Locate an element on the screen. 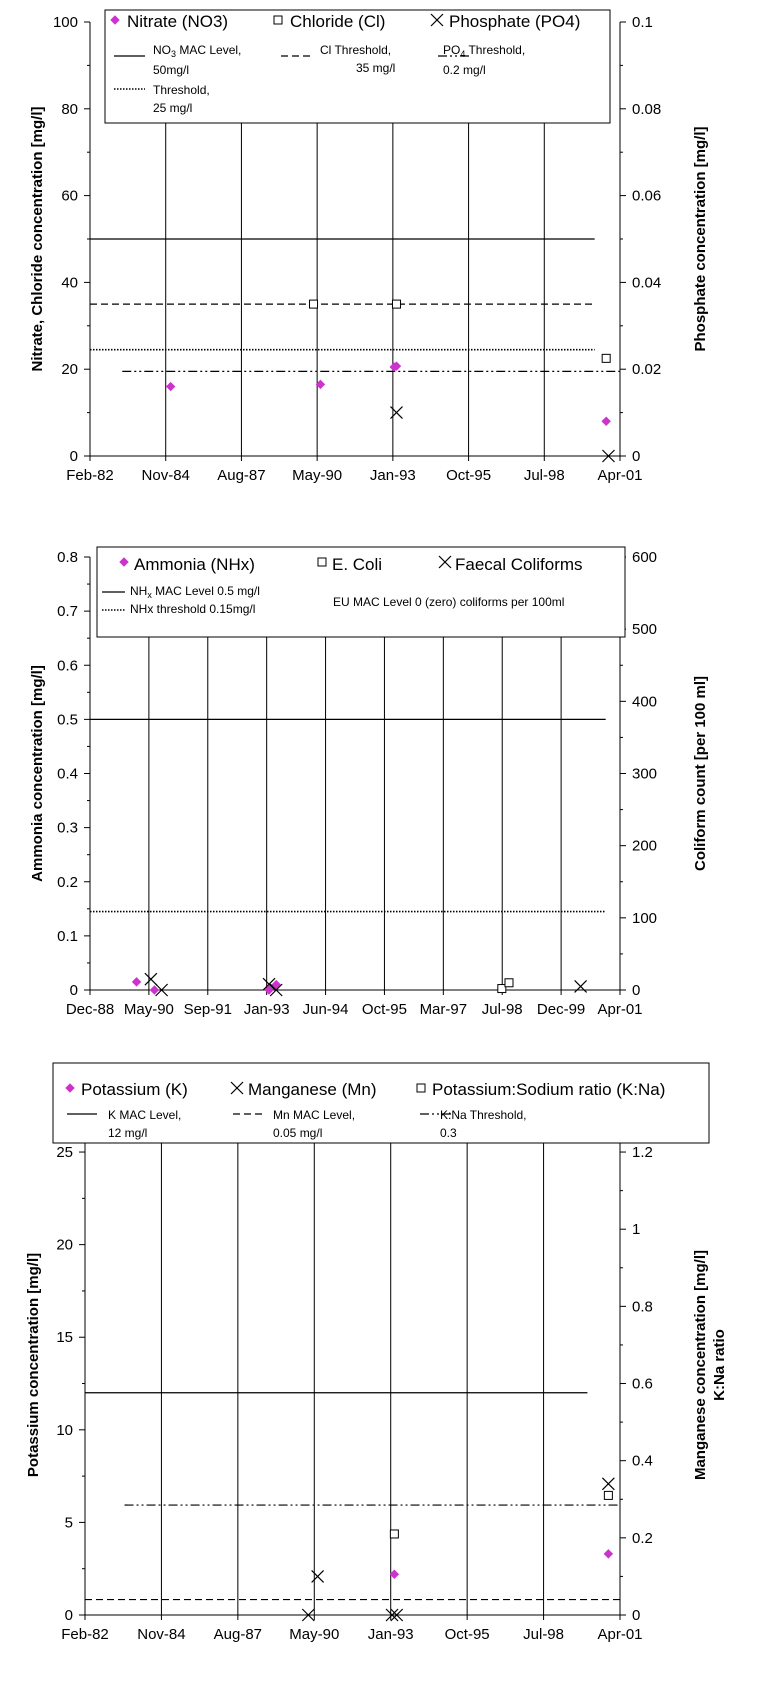  y-right-tick-label: 0.04 is located at coordinates (646, 282).